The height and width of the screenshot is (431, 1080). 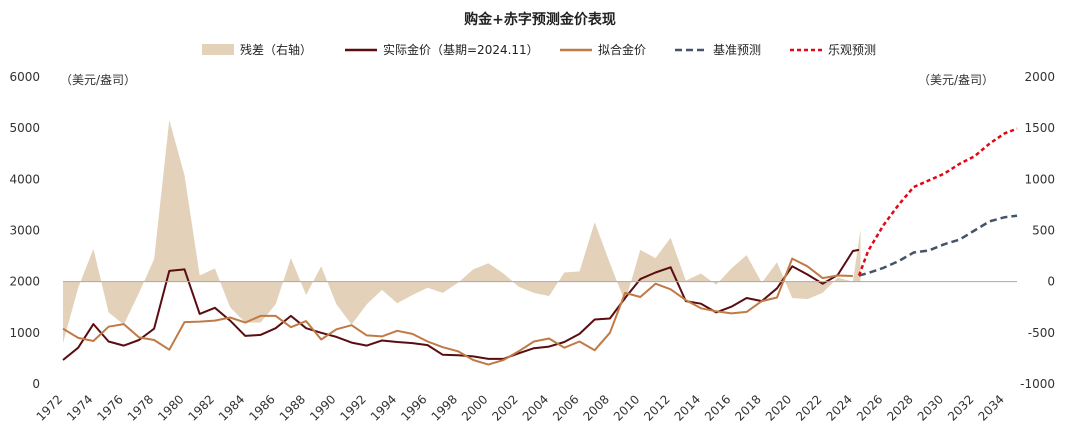 I want to click on chart-title: 购金+赤字预测金价表现, so click(x=540, y=19).